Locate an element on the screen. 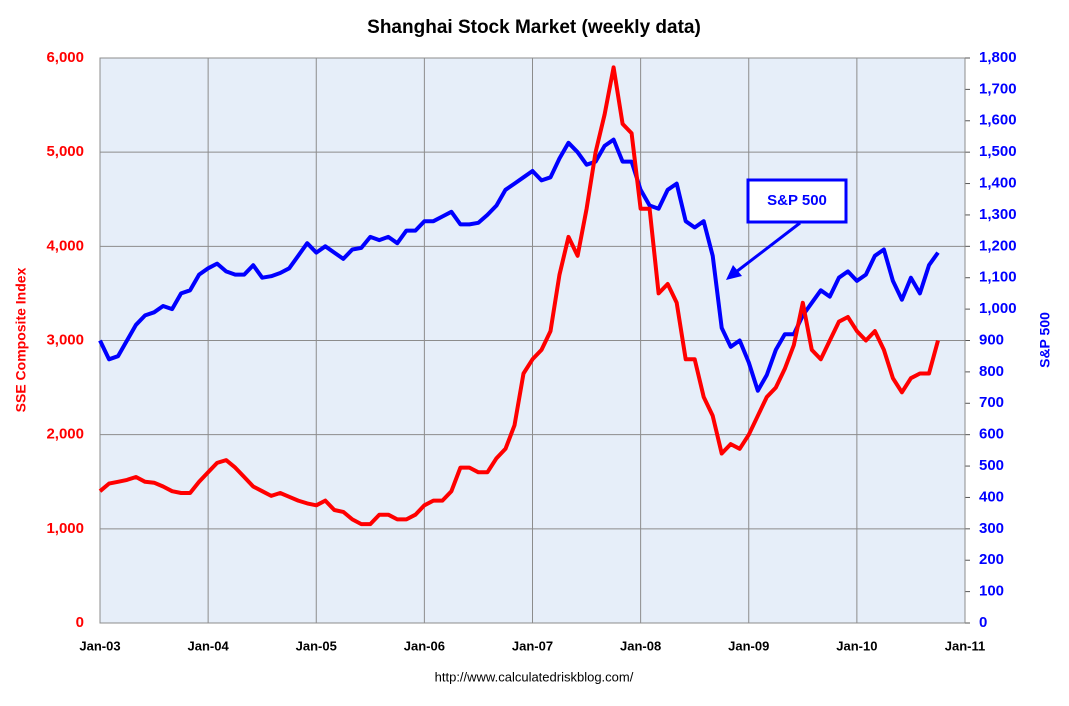 Image resolution: width=1069 pixels, height=706 pixels. x-tick-label: Jan-06 is located at coordinates (424, 645).